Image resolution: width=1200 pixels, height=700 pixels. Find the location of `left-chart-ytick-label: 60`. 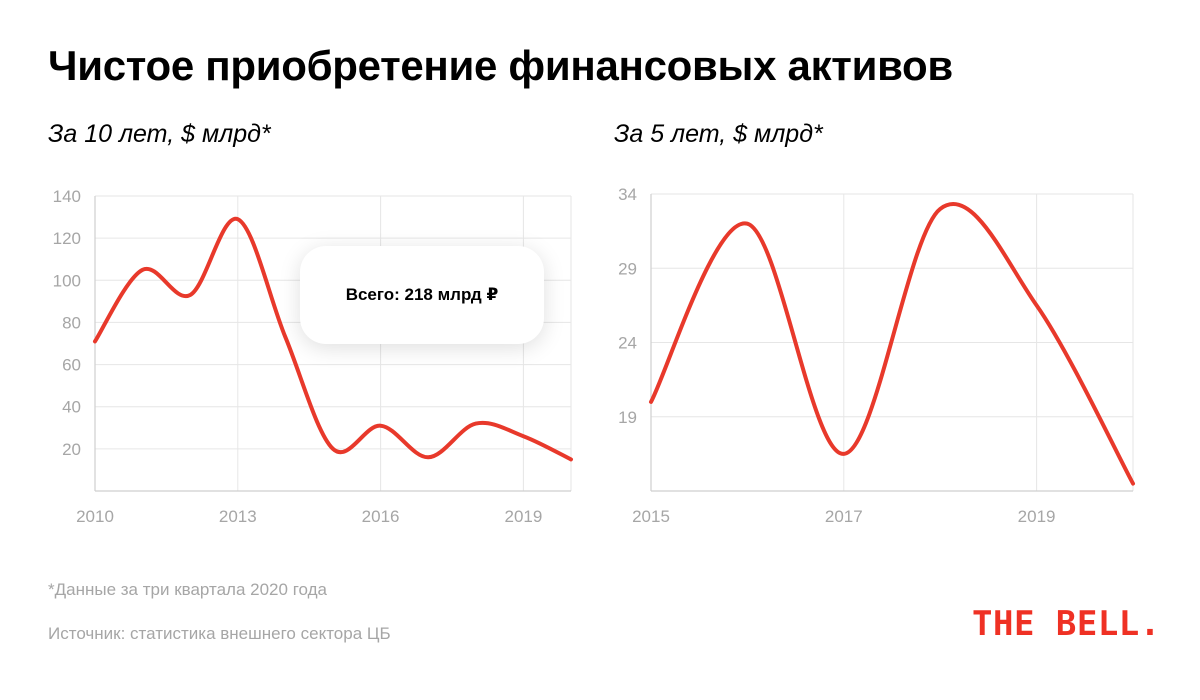

left-chart-ytick-label: 60 is located at coordinates (71, 365).